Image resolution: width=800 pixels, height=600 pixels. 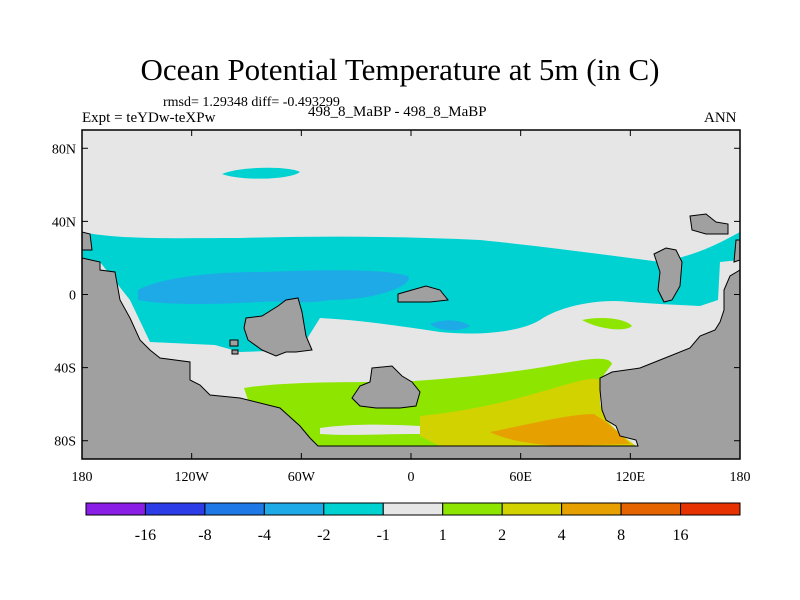 What do you see at coordinates (145, 535) in the screenshot?
I see `colorbar-label: -16` at bounding box center [145, 535].